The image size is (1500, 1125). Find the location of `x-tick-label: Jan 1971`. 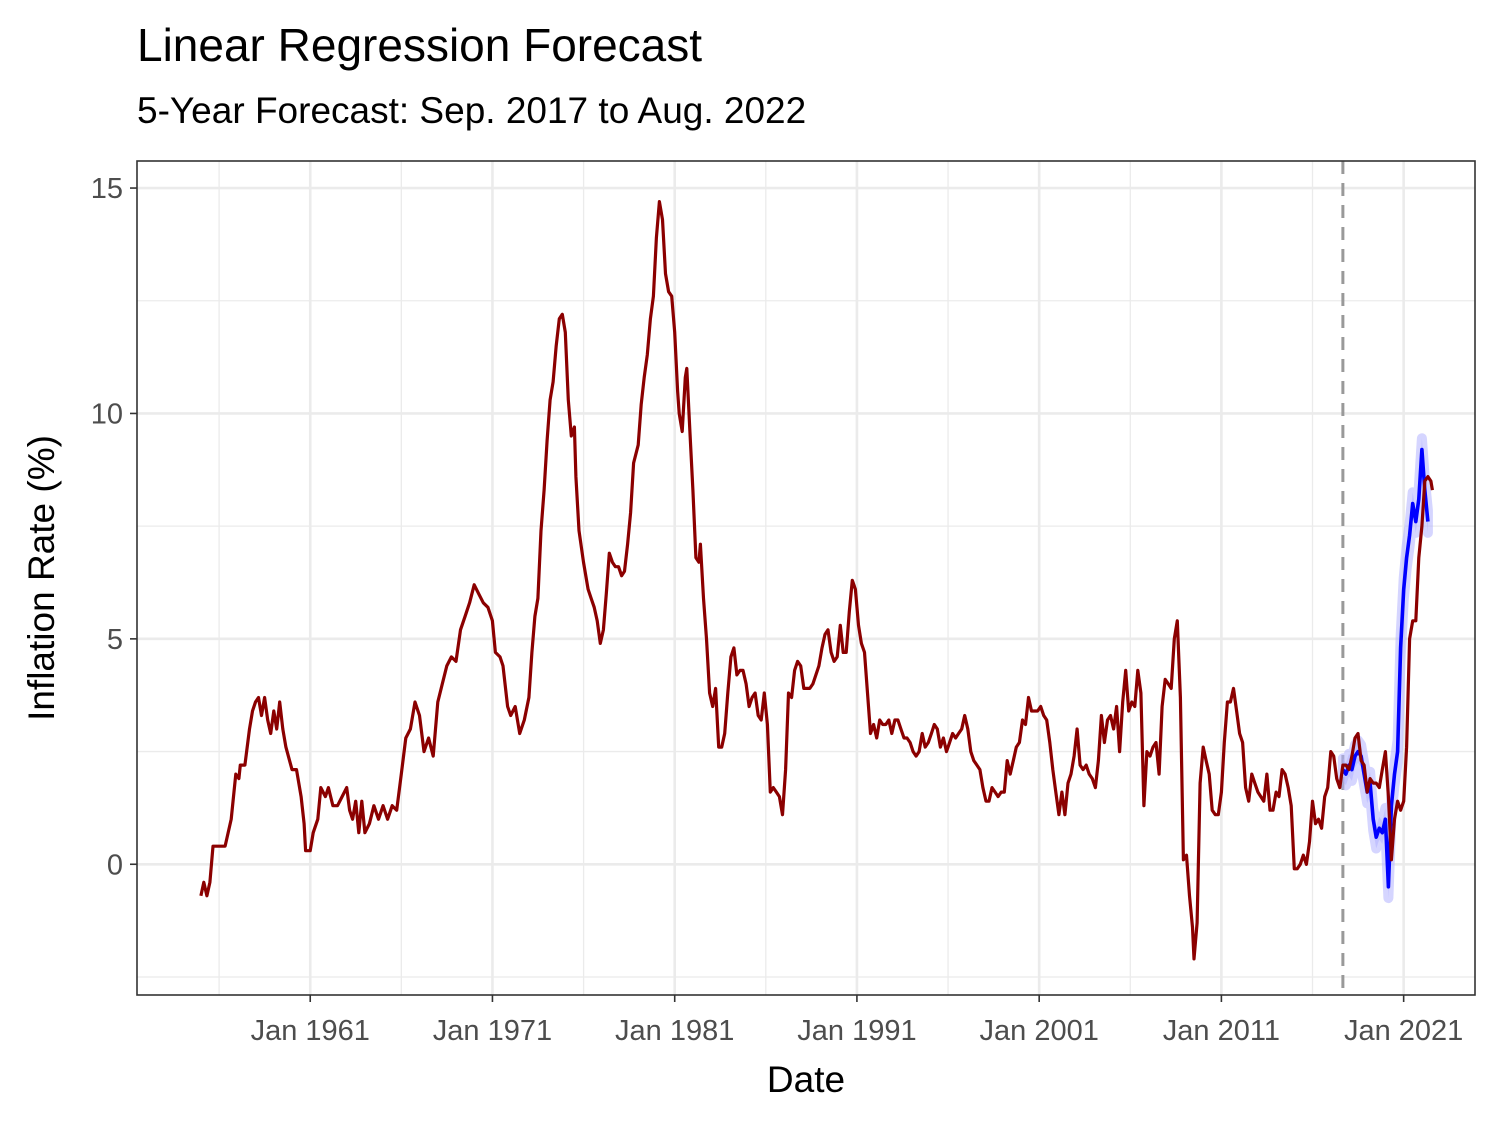

x-tick-label: Jan 1971 is located at coordinates (492, 1031).